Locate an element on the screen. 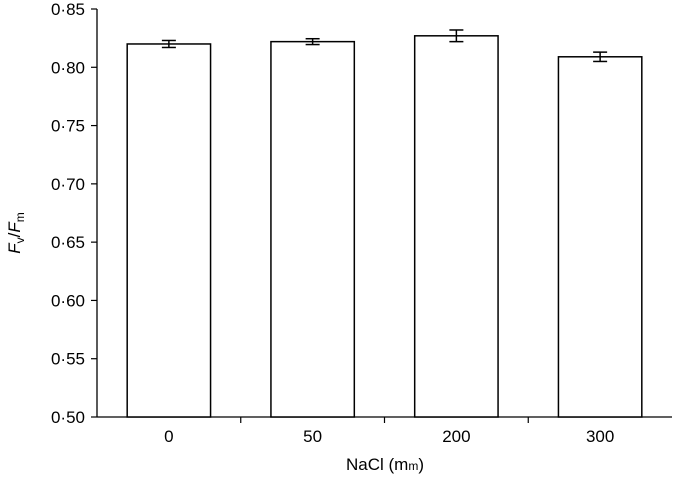 This screenshot has width=676, height=478. y-tick-label: 0·75 is located at coordinates (68, 126).